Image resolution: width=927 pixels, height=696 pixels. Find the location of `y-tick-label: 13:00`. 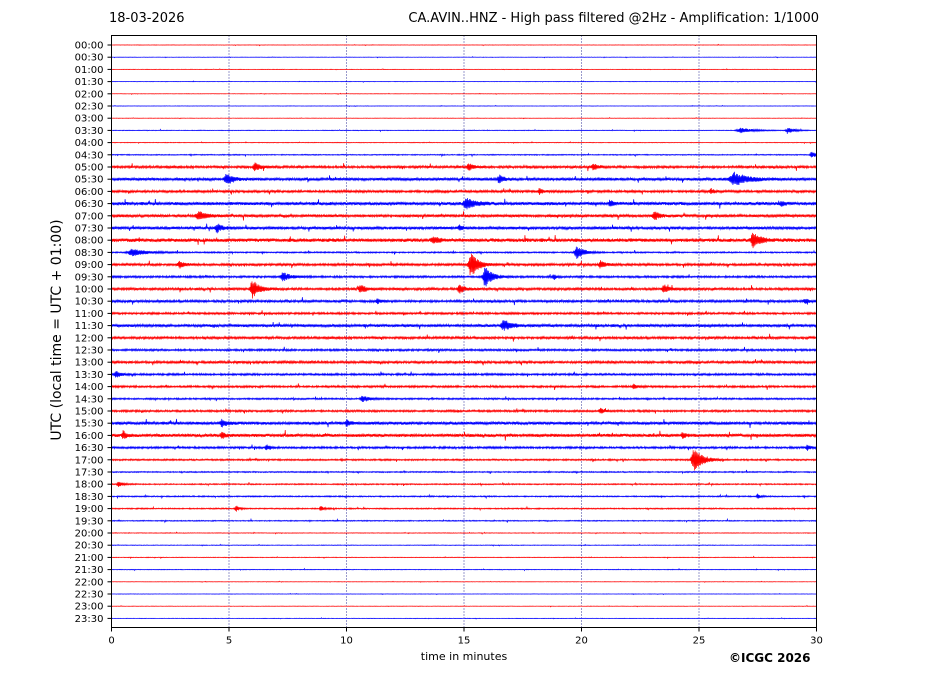

y-tick-label: 13:00 is located at coordinates (89, 363).